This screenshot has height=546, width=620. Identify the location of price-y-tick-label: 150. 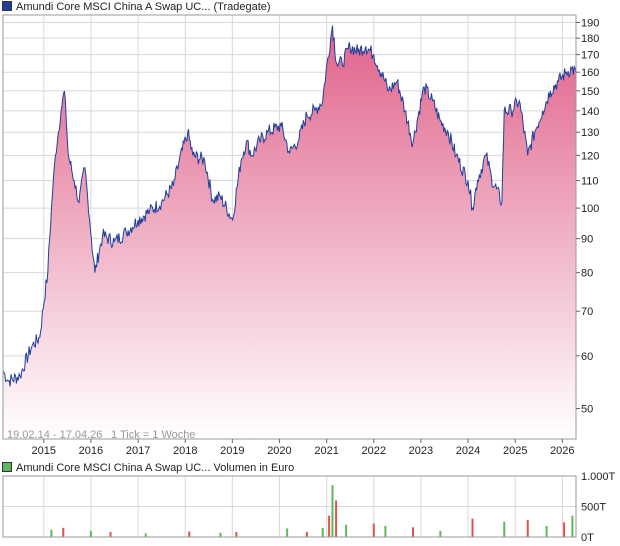
(590, 92).